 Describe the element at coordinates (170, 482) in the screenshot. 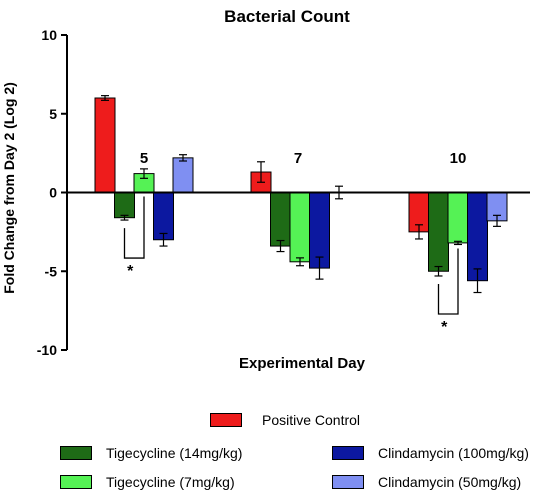

I see `legend-label-tigecycline-7: Tigecycline (7mg/kg)` at that location.